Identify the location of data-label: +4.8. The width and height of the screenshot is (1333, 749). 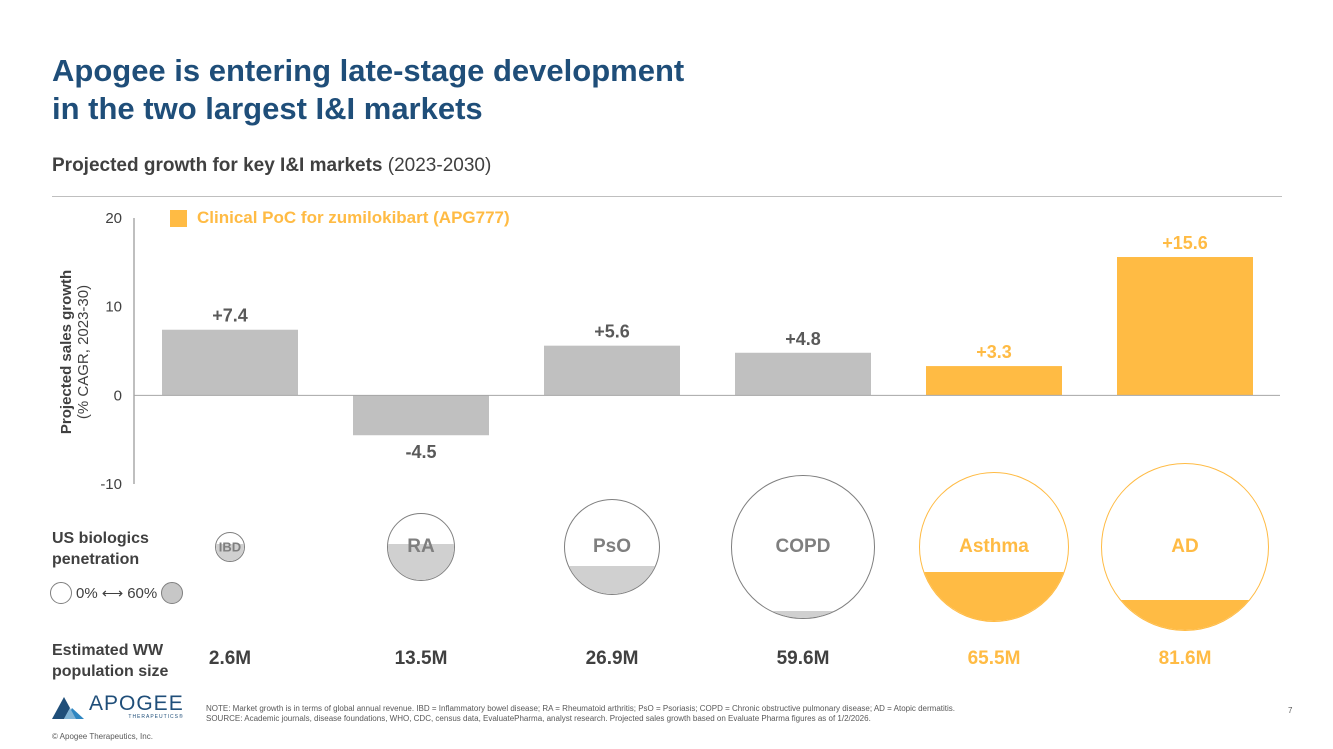
(803, 339).